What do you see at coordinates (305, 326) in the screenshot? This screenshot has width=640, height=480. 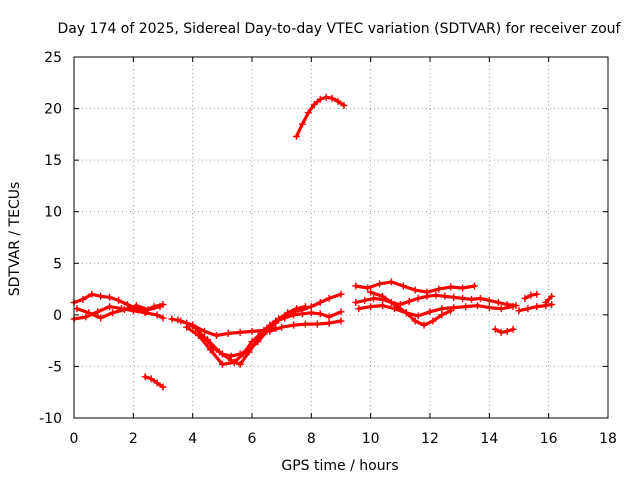 I see `series-track-i` at bounding box center [305, 326].